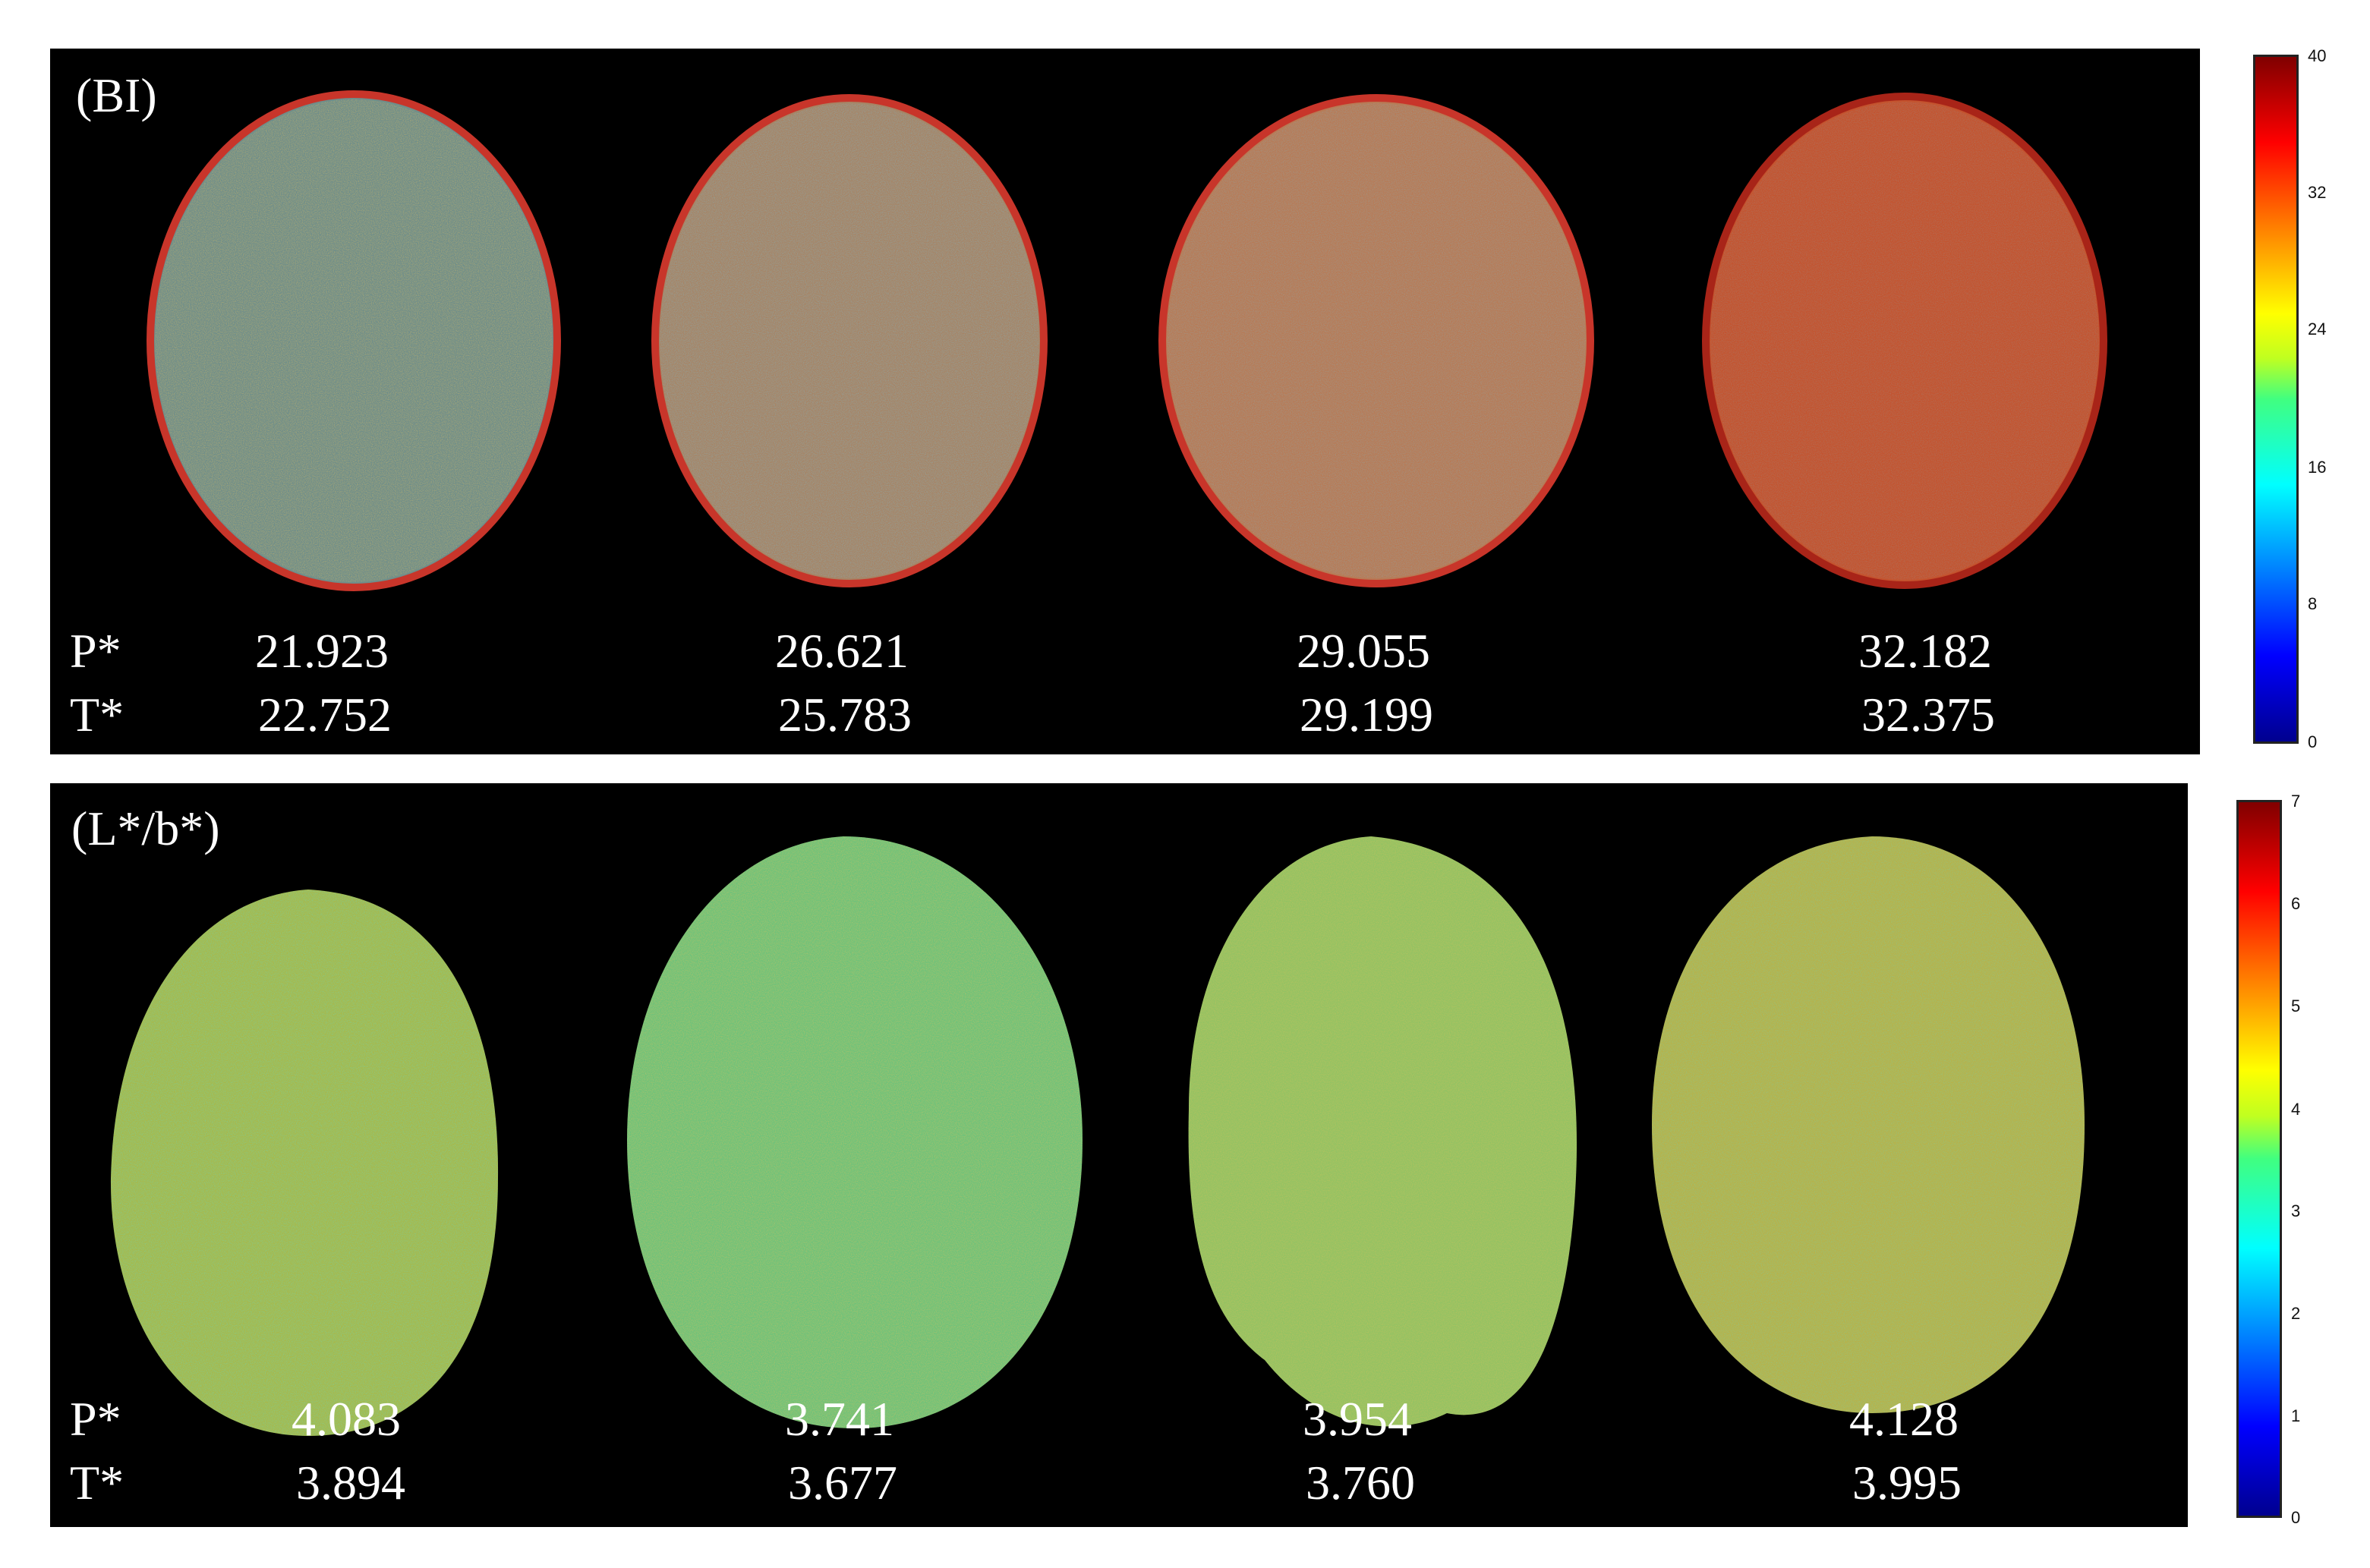 The image size is (2370, 1568). I want to click on bi-t-row-label: T*, so click(97, 714).